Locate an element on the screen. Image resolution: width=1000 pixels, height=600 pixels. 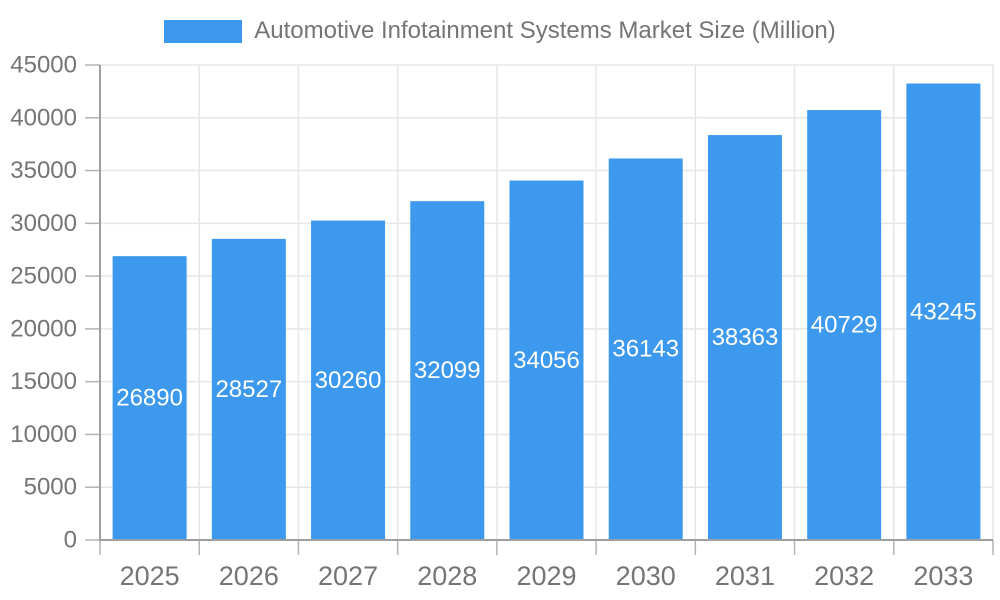
bar-value-label: 32099 is located at coordinates (447, 370).